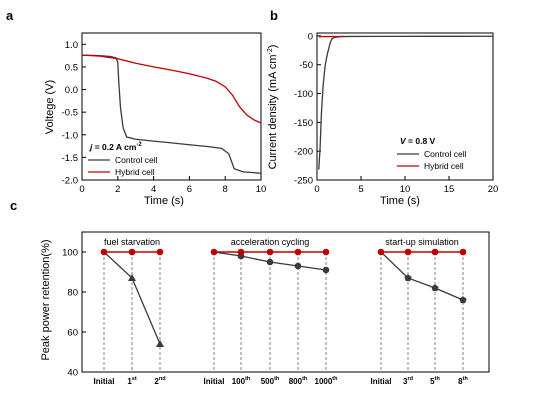 The image size is (553, 409). I want to click on panel-b-ytick-label: -250, so click(303, 181).